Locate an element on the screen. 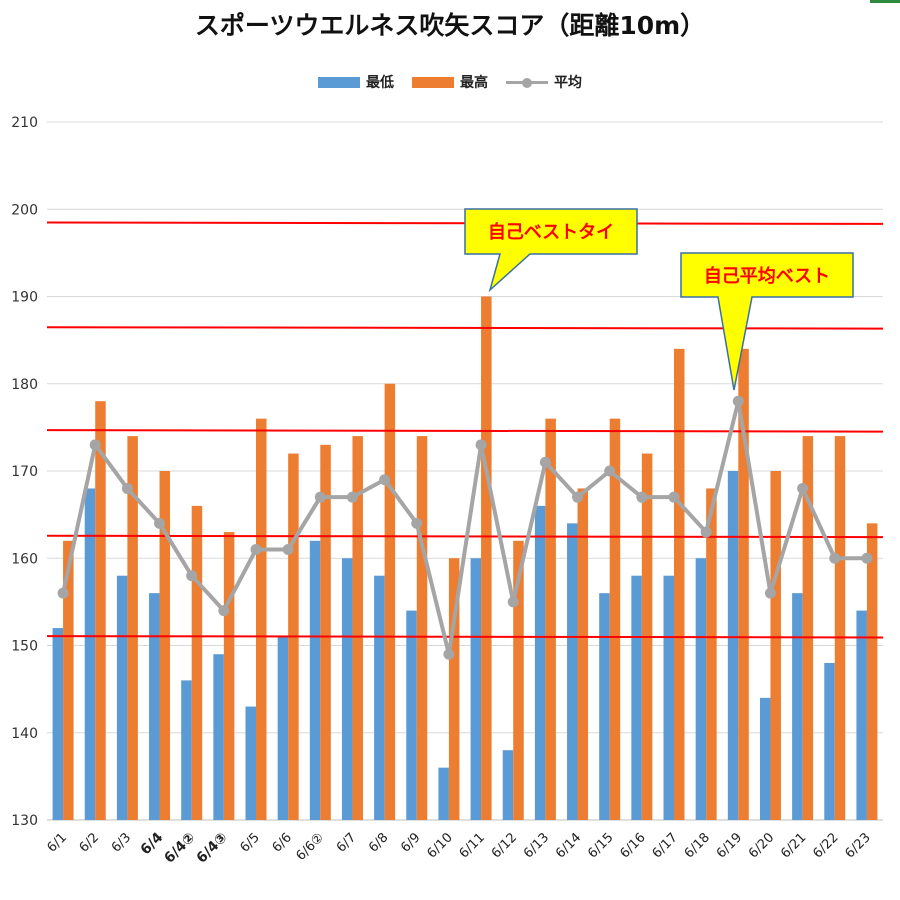  legend-item-max: 最高 is located at coordinates (450, 82).